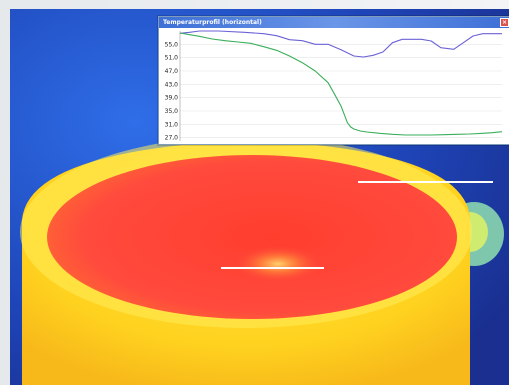  What do you see at coordinates (504, 22) in the screenshot?
I see `close-button: ×` at bounding box center [504, 22].